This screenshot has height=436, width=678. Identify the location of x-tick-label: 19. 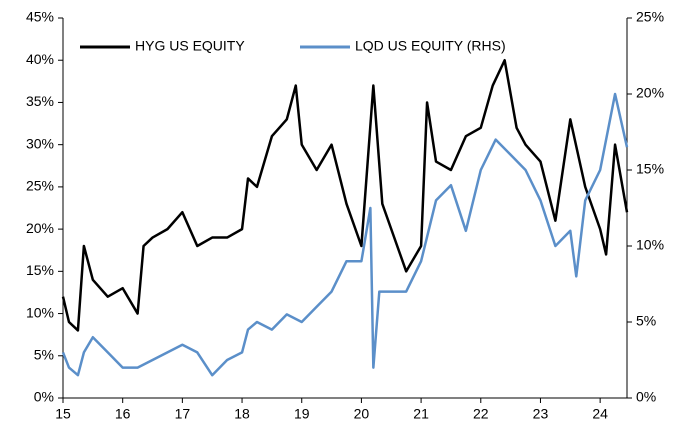
(302, 414).